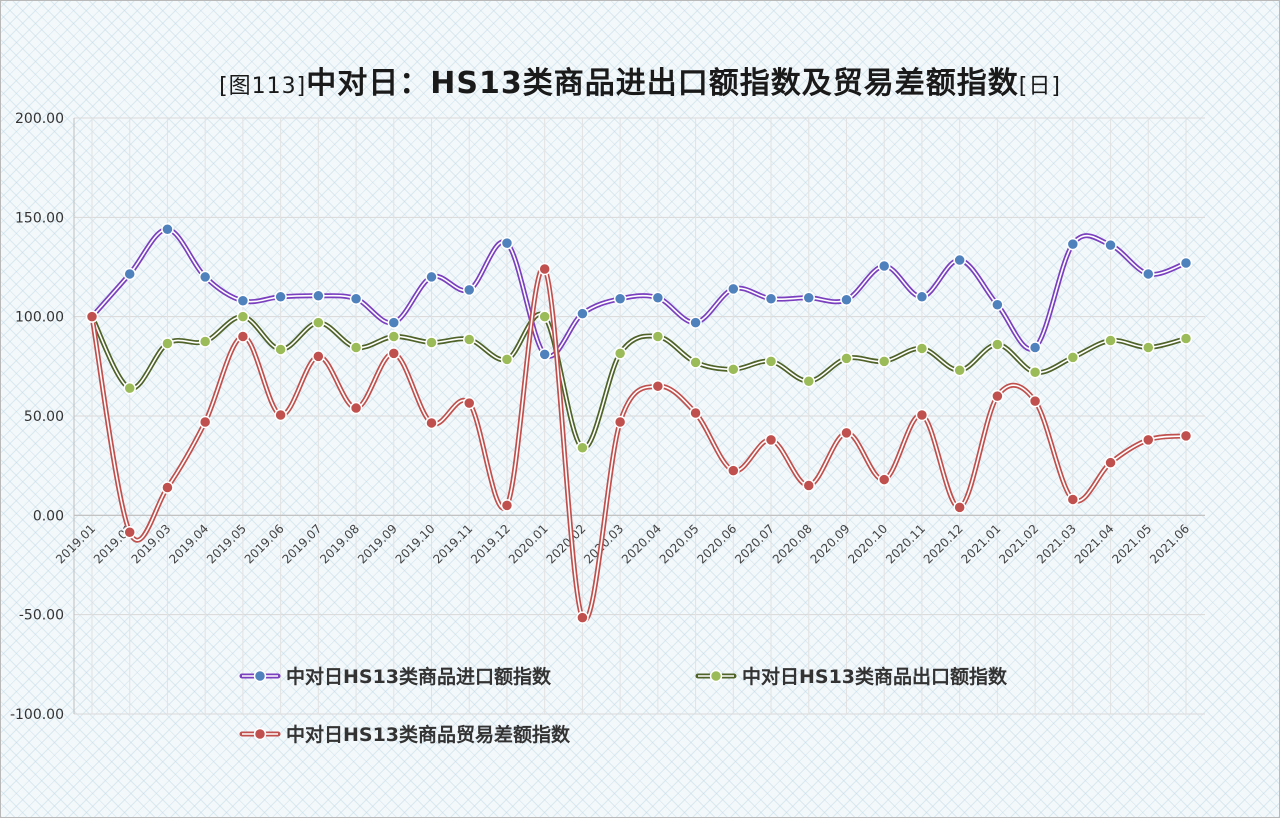  I want to click on x-tick-label: 2019.09, so click(377, 544).